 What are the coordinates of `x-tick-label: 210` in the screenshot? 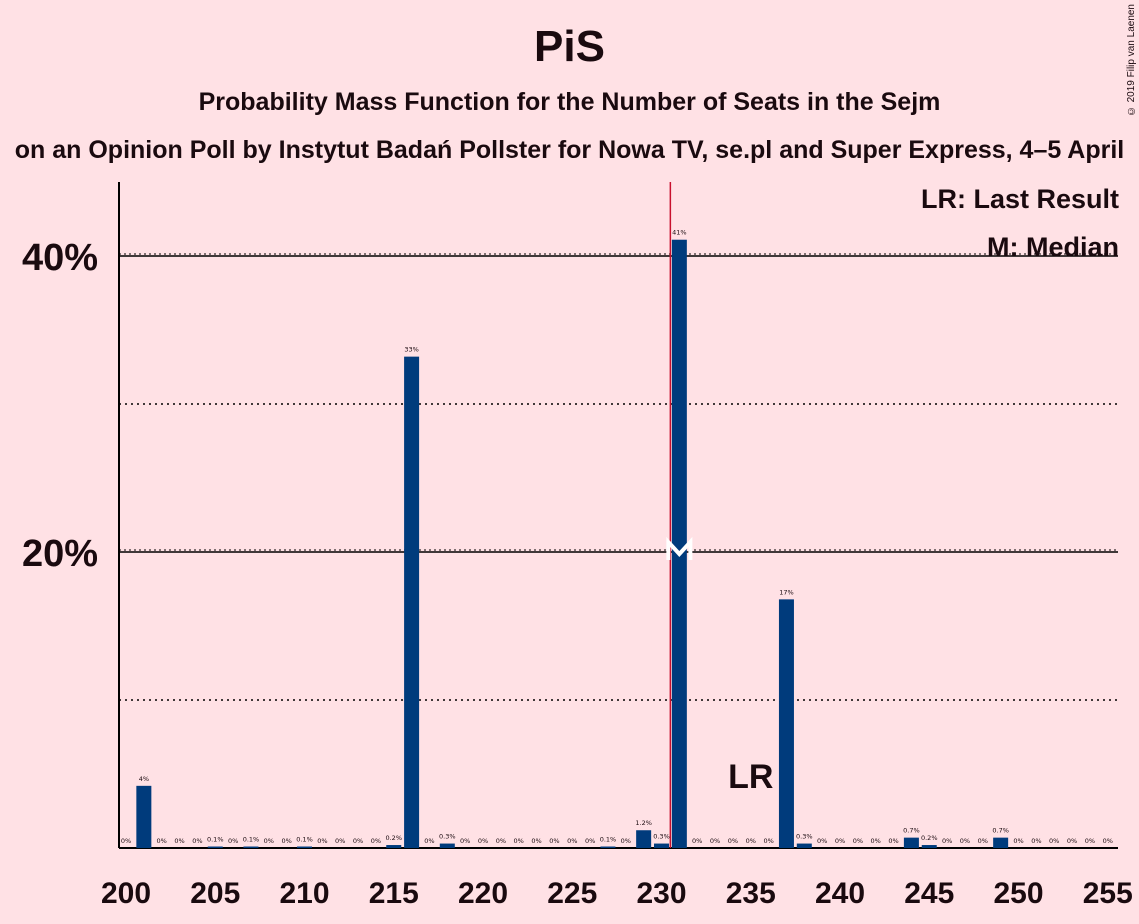 It's located at (304, 893).